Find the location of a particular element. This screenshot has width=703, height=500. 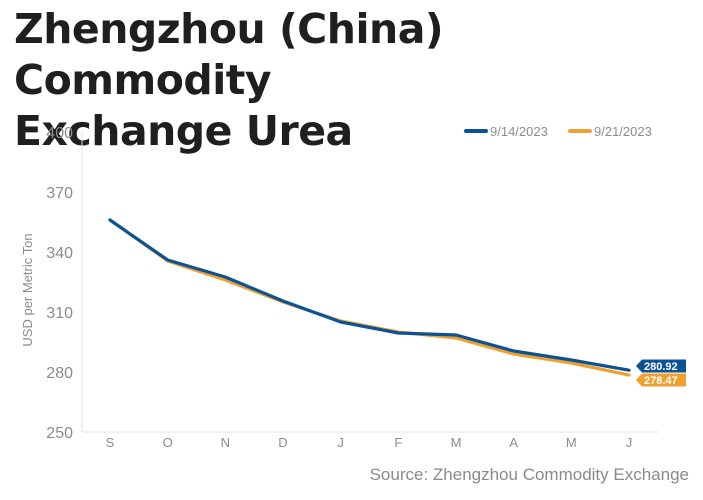

chart-title-line-1: Zhengzhou (China) Commodity is located at coordinates (229, 54).